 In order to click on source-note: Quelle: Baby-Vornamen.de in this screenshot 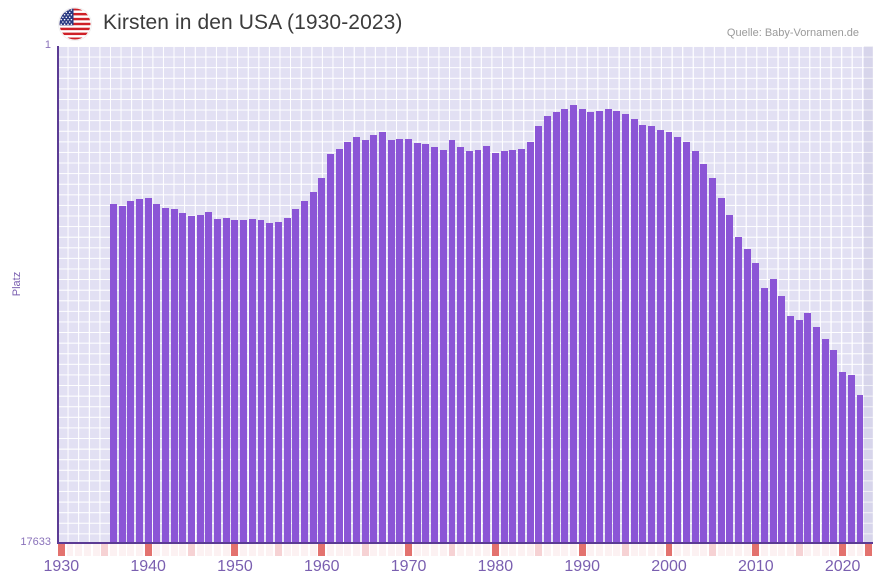, I will do `click(792, 33)`.